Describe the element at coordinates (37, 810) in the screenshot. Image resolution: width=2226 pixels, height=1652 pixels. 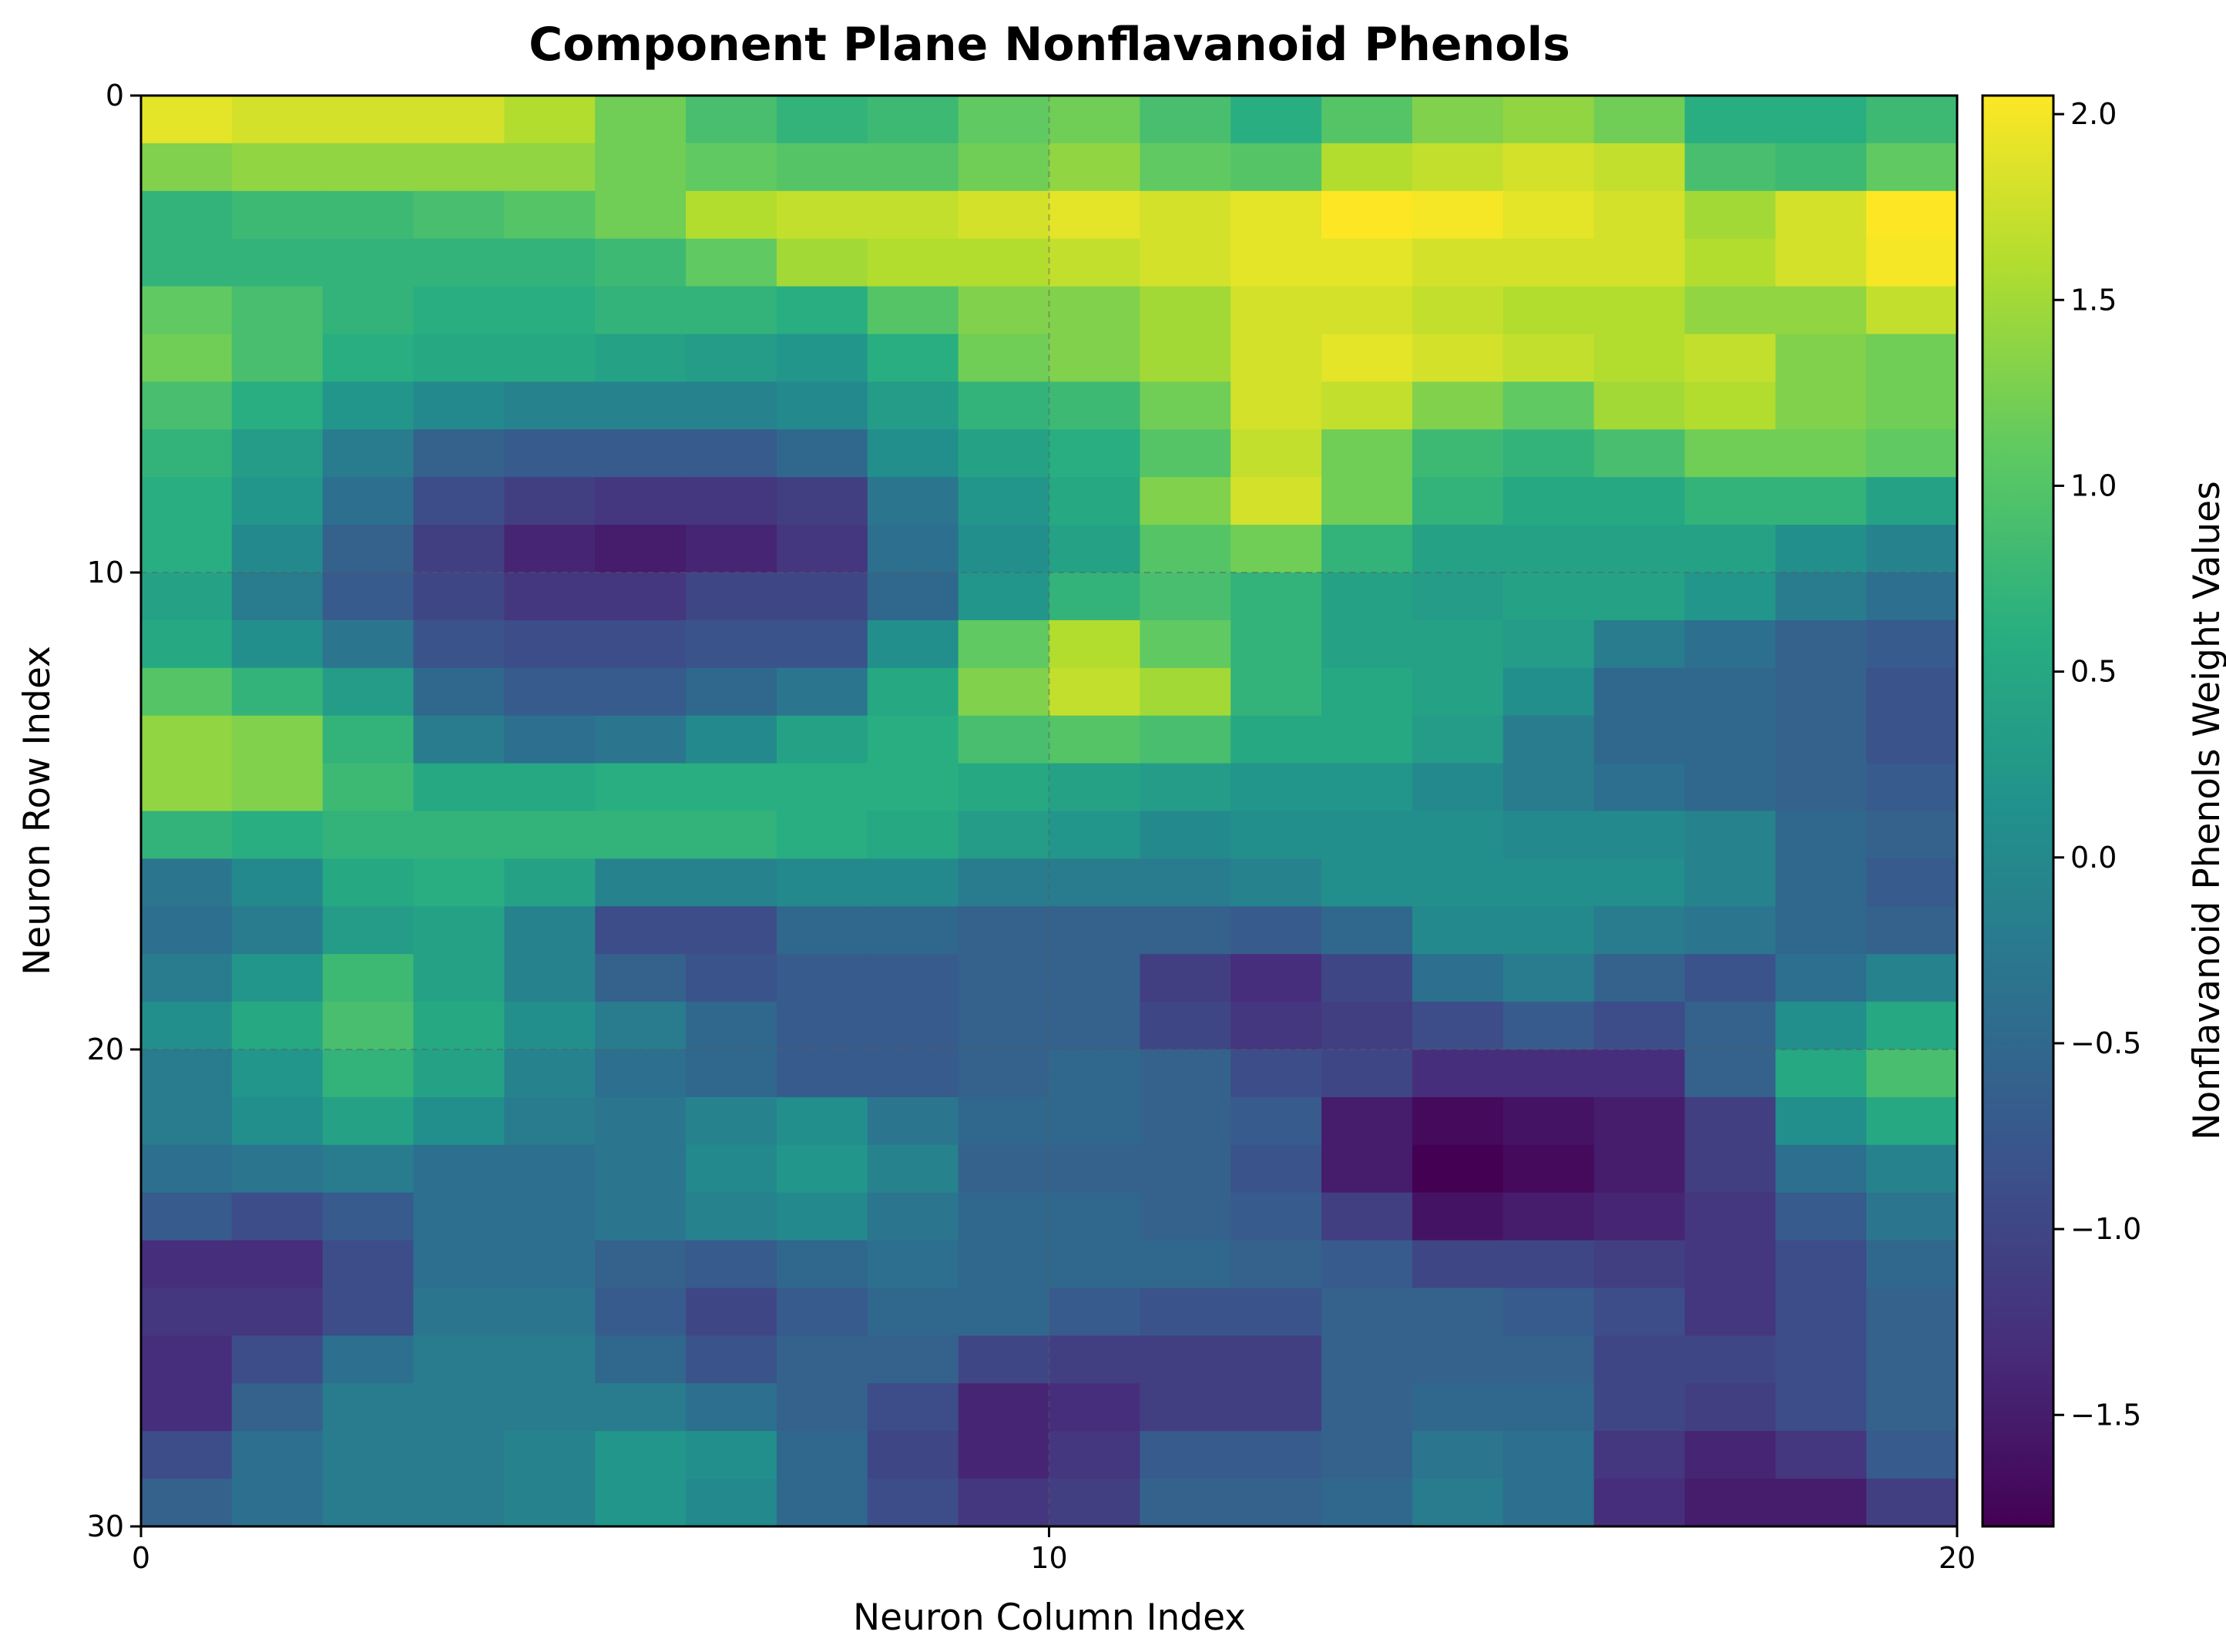
I see `y-axis-label: Neuron Row Index` at that location.